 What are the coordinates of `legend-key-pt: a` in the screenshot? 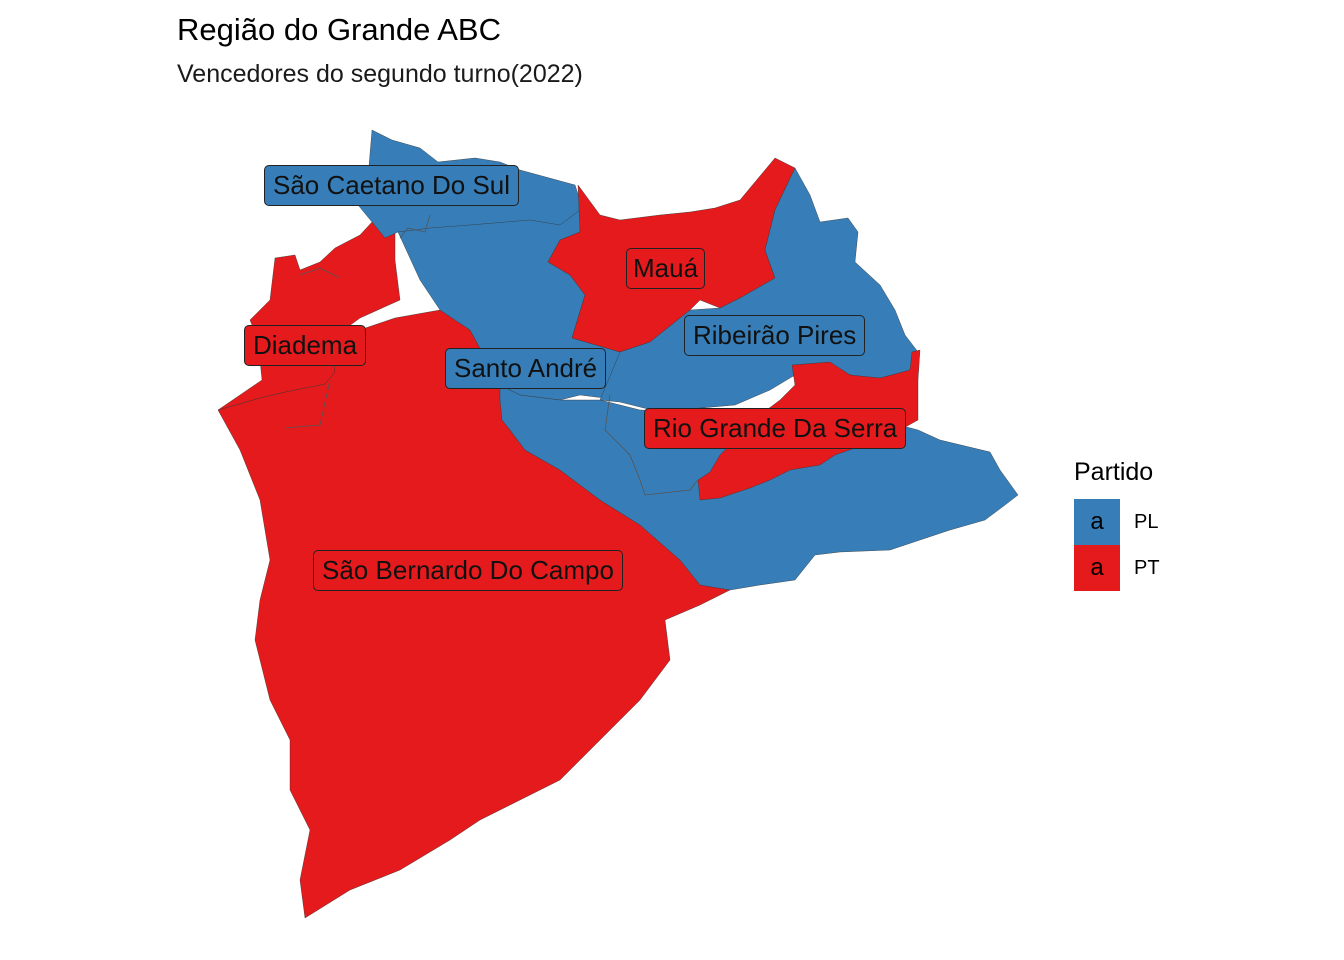 It's located at (1097, 568).